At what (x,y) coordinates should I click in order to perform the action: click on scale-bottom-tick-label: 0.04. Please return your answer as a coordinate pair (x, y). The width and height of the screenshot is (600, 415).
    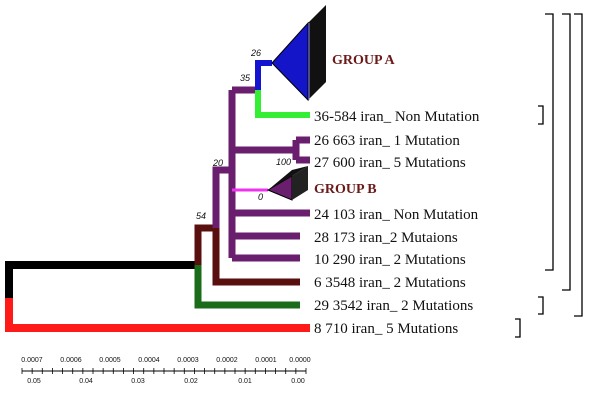
    Looking at the image, I should click on (86, 381).